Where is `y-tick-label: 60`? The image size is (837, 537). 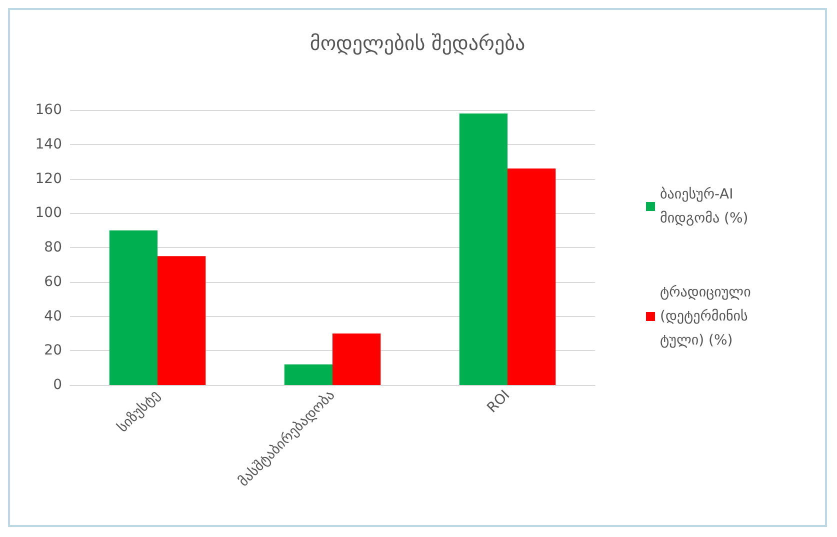 y-tick-label: 60 is located at coordinates (53, 282).